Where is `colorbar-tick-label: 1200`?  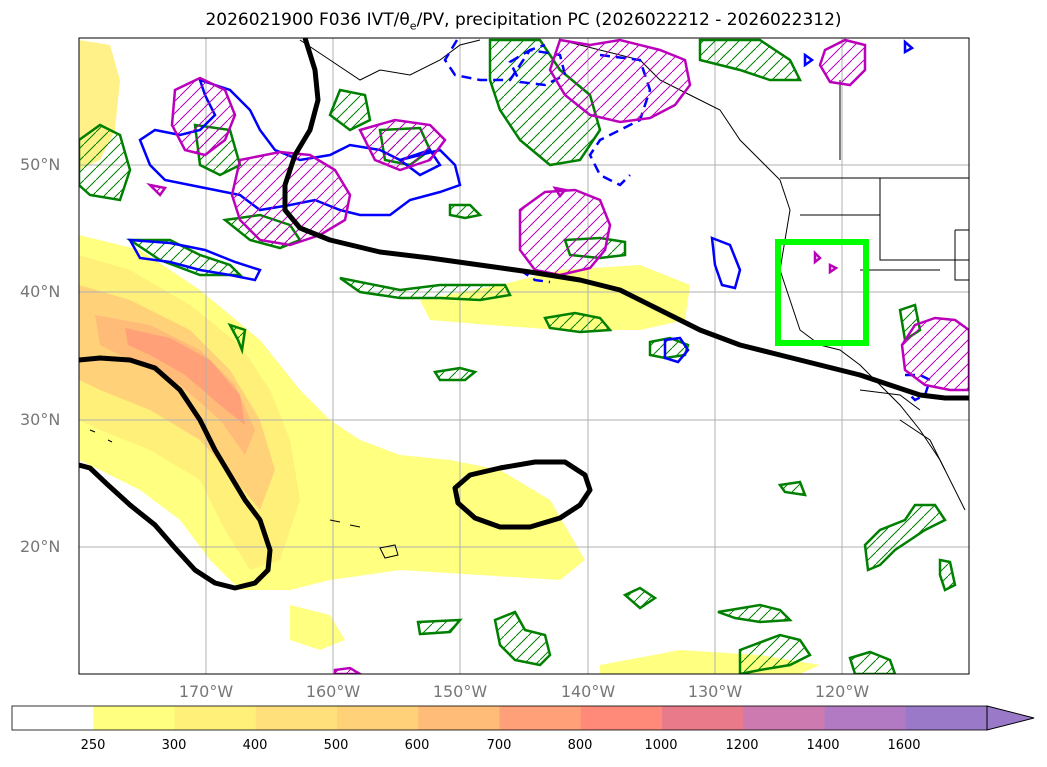
colorbar-tick-label: 1200 is located at coordinates (742, 745).